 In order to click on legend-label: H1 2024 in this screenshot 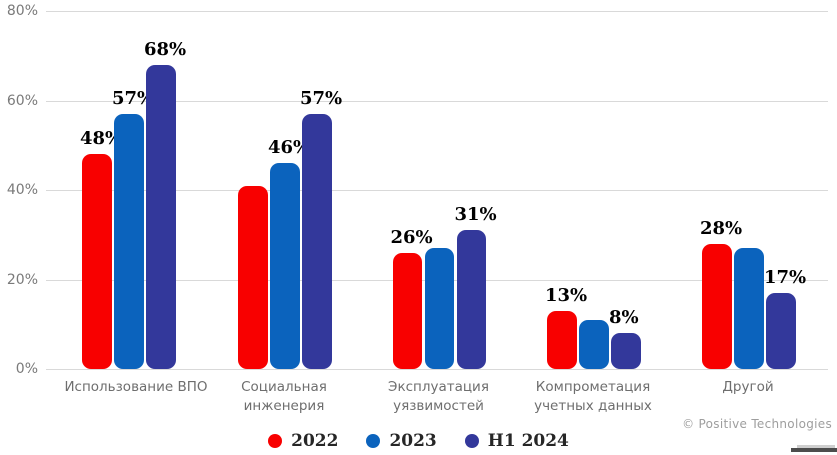, I will do `click(528, 441)`.